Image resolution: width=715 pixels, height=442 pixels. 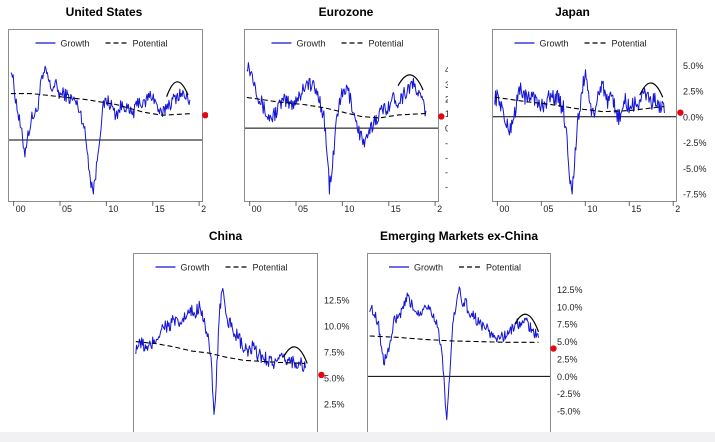 What do you see at coordinates (446, 129) in the screenshot?
I see `y-tick-label: 0%` at bounding box center [446, 129].